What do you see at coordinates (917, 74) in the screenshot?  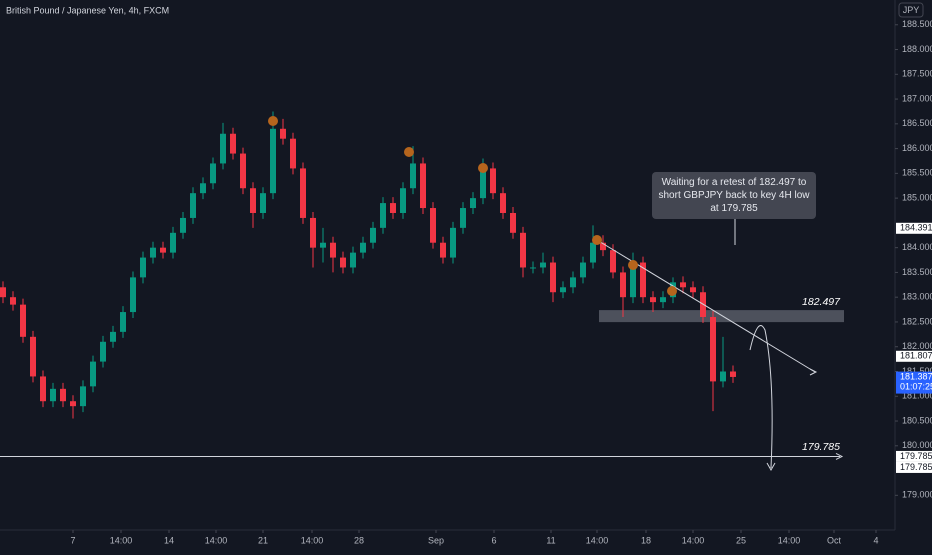 I see `y-tick-label: 187.500` at bounding box center [917, 74].